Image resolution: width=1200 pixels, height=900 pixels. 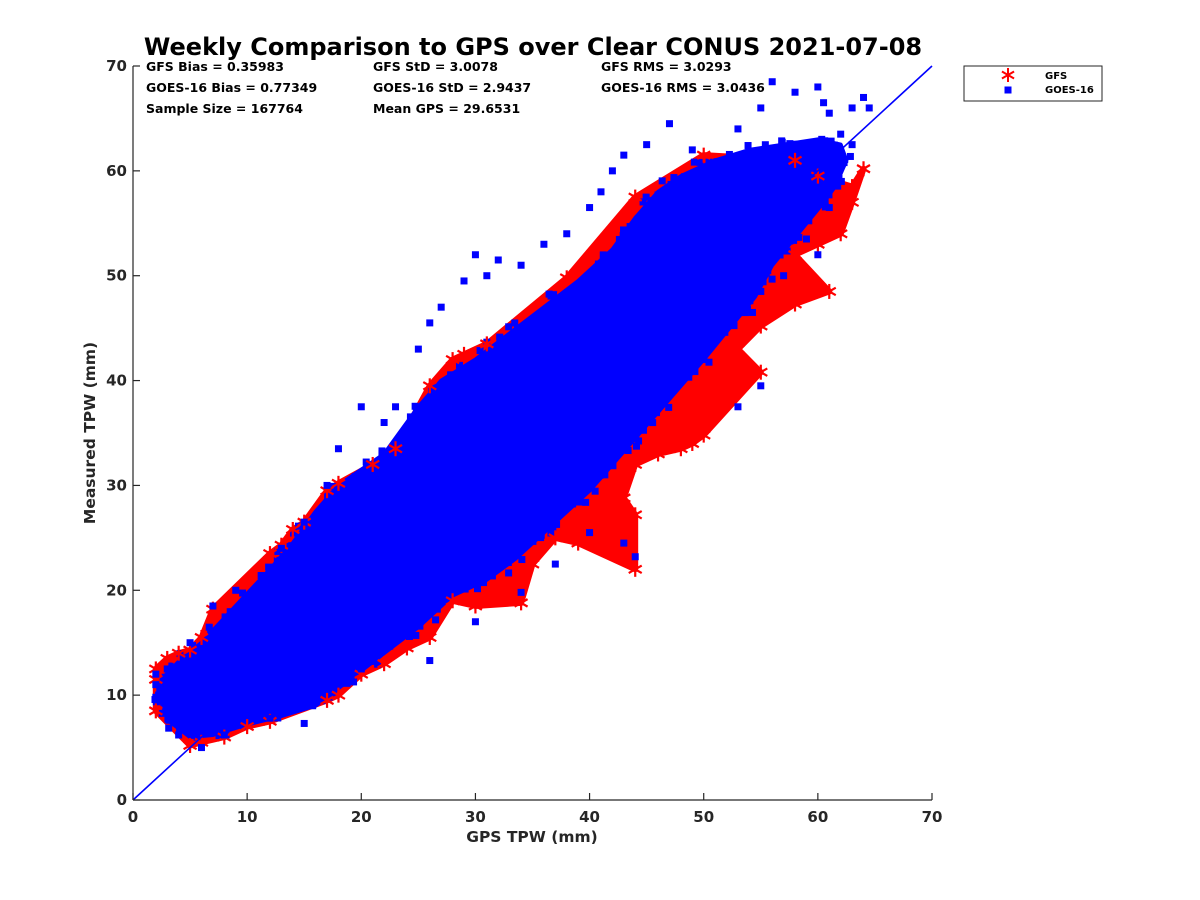 I want to click on stat-text: GOES-16 Bias = 0.77349, so click(x=231, y=87).